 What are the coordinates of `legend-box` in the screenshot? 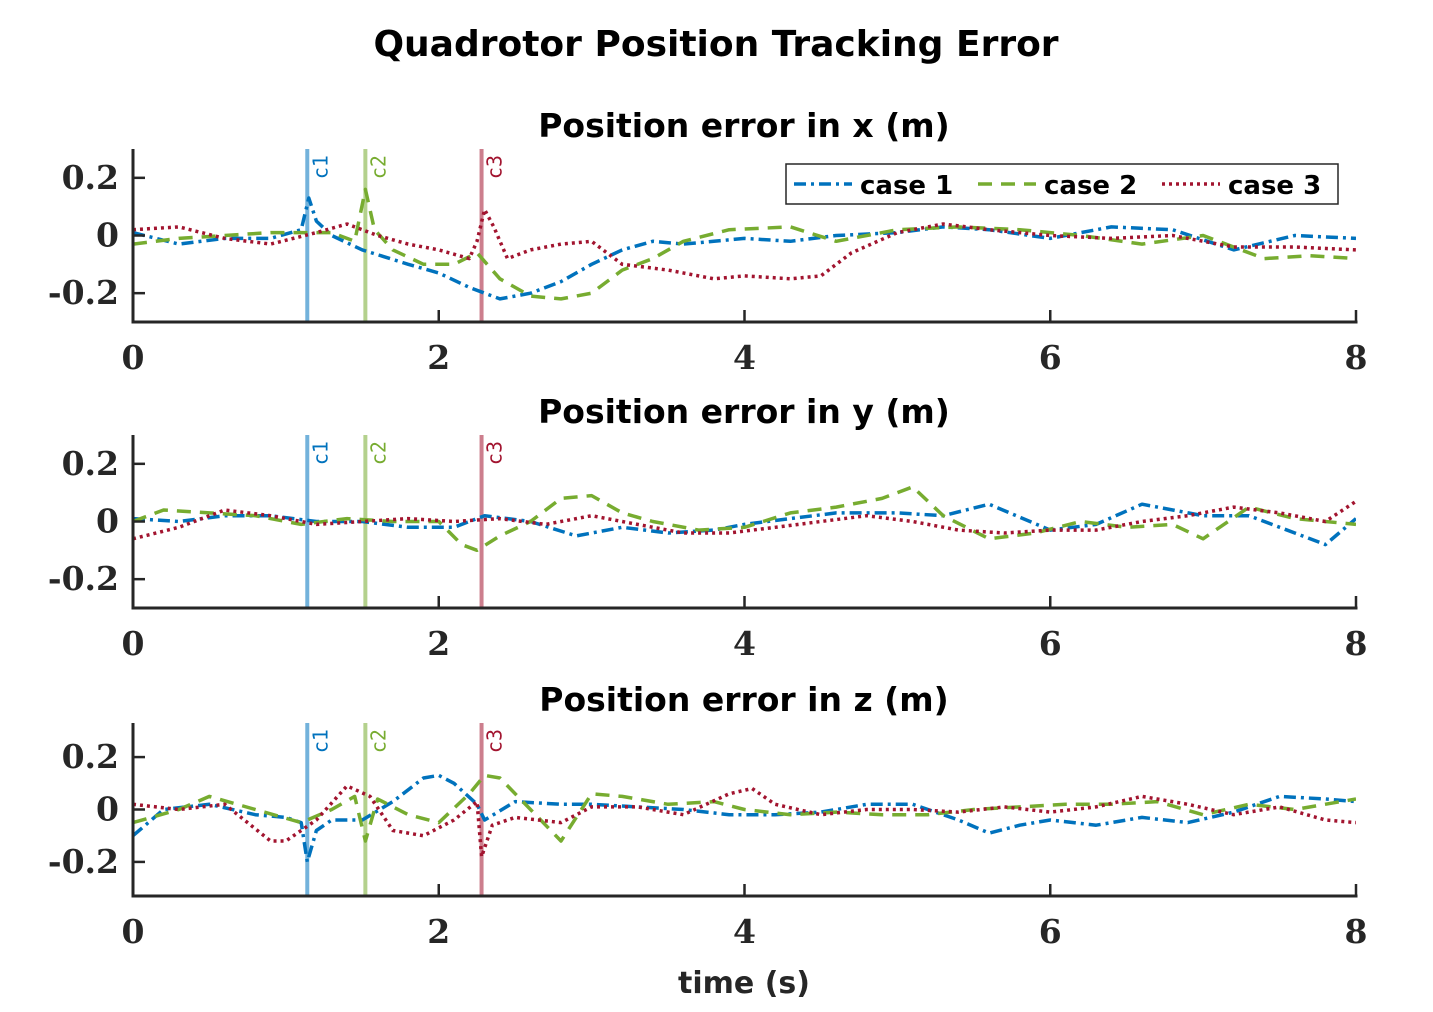 It's located at (1062, 184).